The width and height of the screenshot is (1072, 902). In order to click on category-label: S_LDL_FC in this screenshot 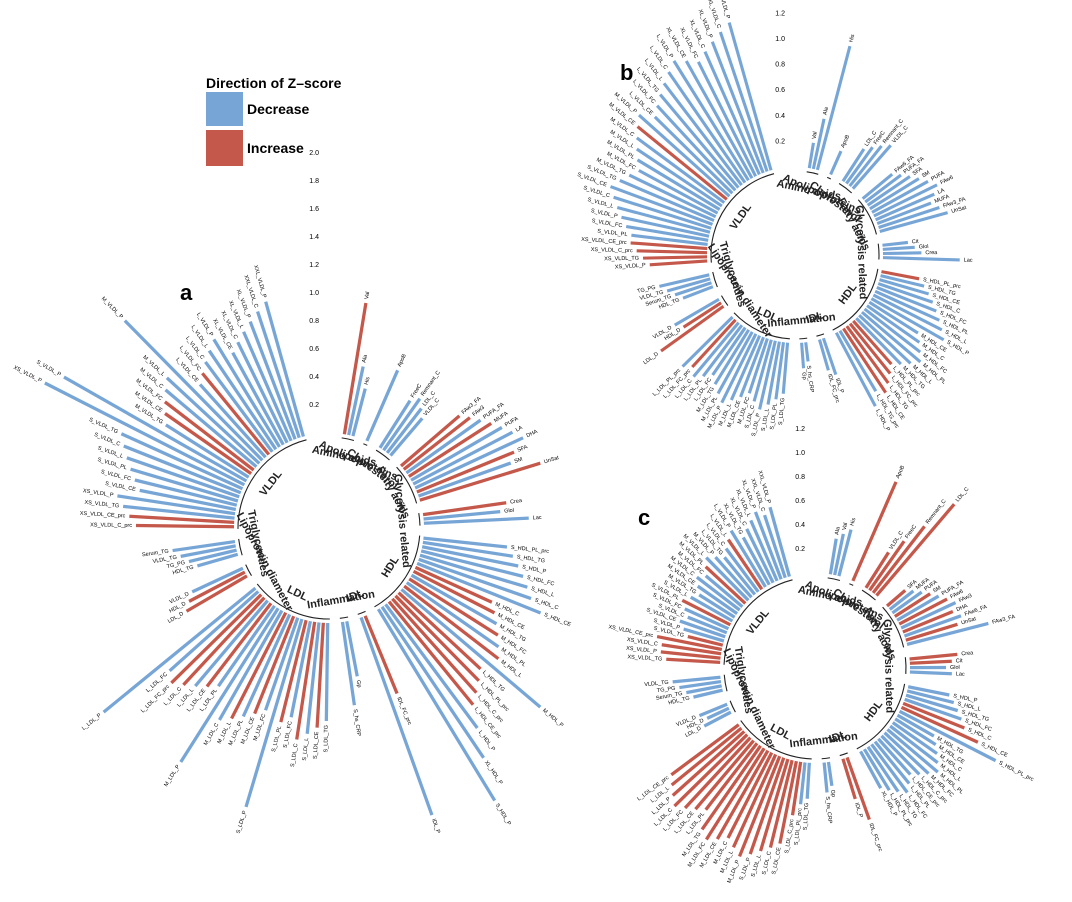, I will do `click(288, 735)`.